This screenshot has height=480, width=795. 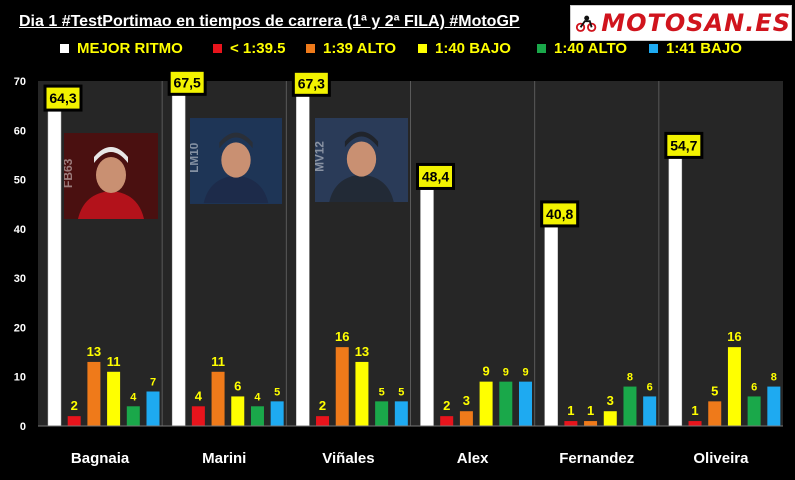 What do you see at coordinates (348, 458) in the screenshot?
I see `x-category-label: Viñales` at bounding box center [348, 458].